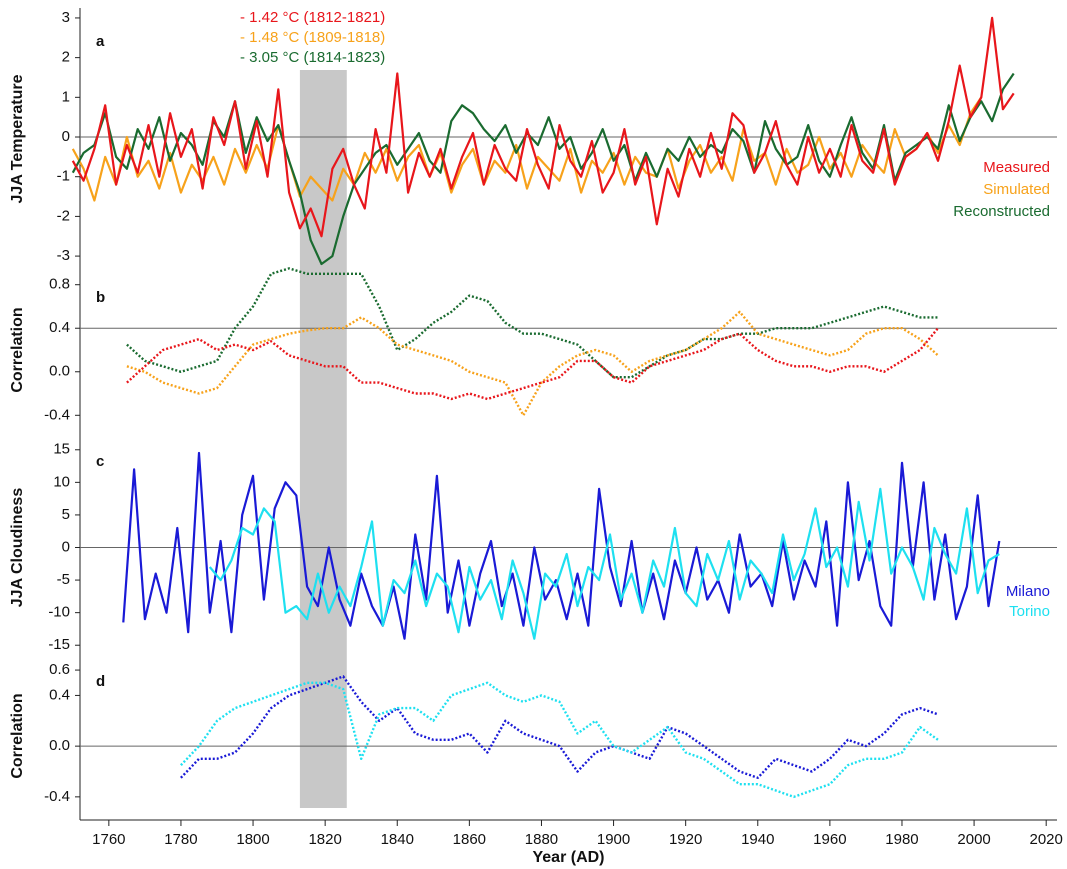 The image size is (1067, 869). Describe the element at coordinates (66, 514) in the screenshot. I see `y-tick-label: 5` at that location.